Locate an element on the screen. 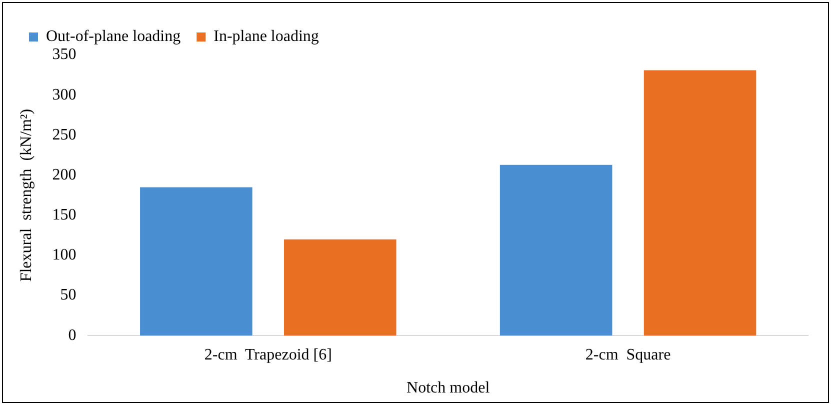  legend-label: In-plane loading is located at coordinates (266, 37).